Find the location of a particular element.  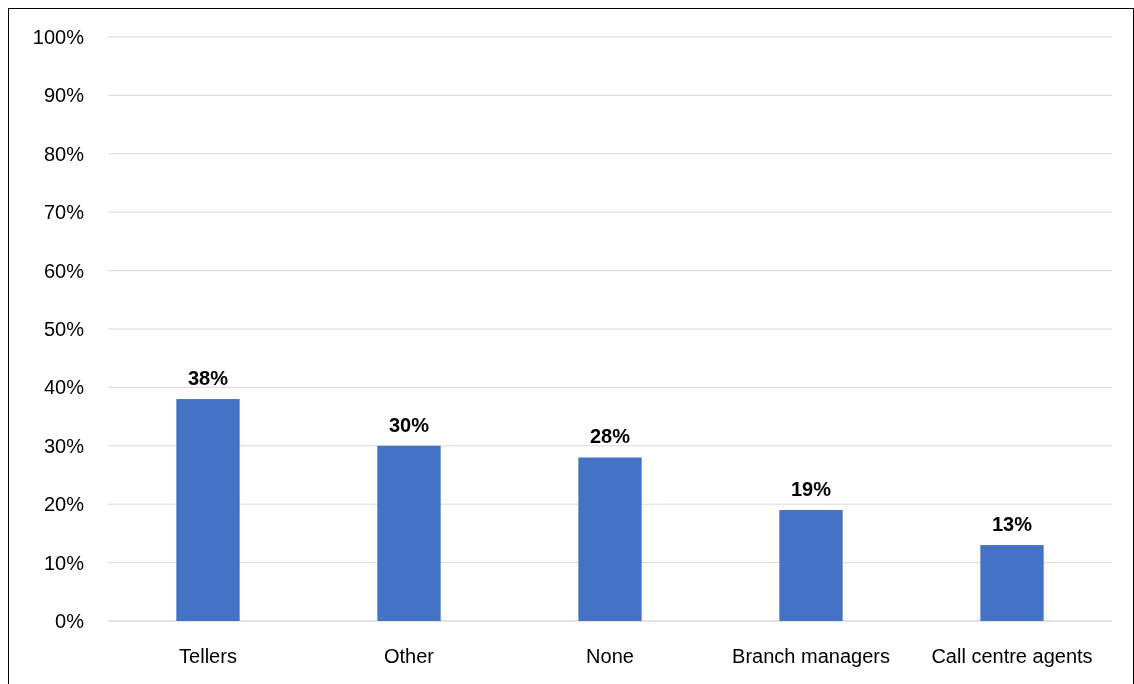

y-tick-label: 90% is located at coordinates (64, 95).